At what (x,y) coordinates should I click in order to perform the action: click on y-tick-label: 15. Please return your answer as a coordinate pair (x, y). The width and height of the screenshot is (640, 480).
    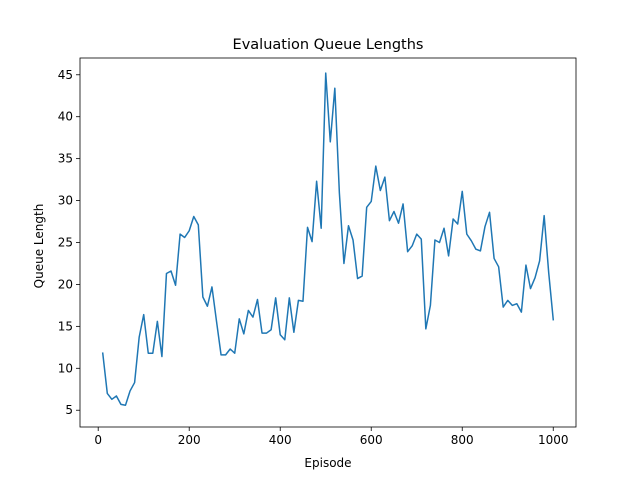
    Looking at the image, I should click on (65, 326).